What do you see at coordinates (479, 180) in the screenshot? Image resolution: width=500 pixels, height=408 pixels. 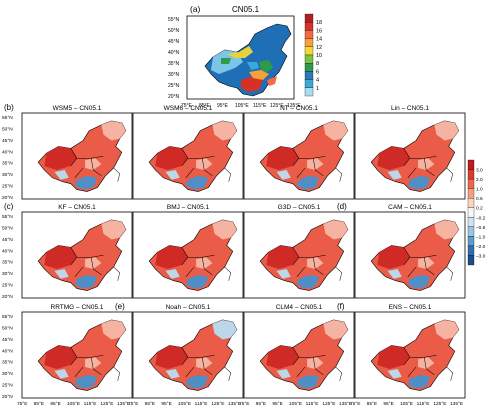 I see `colorbar-label: 2.0` at bounding box center [479, 180].